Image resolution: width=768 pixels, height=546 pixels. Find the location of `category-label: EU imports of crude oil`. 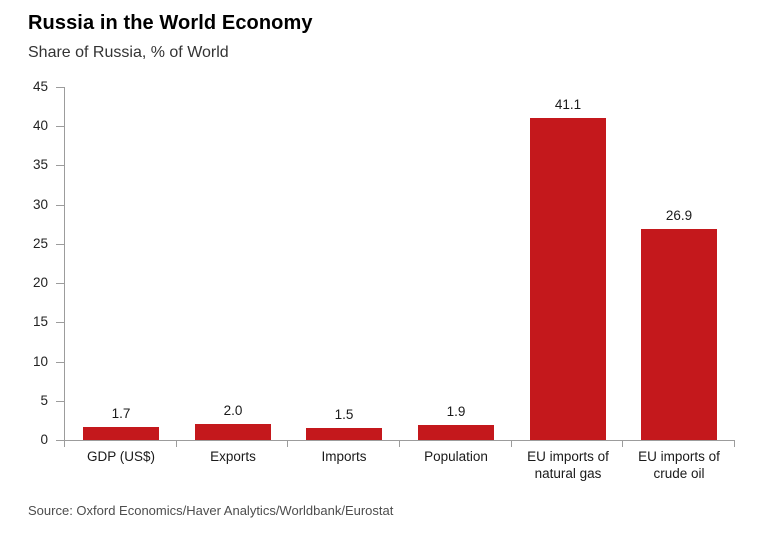

category-label: EU imports of crude oil is located at coordinates (679, 465).